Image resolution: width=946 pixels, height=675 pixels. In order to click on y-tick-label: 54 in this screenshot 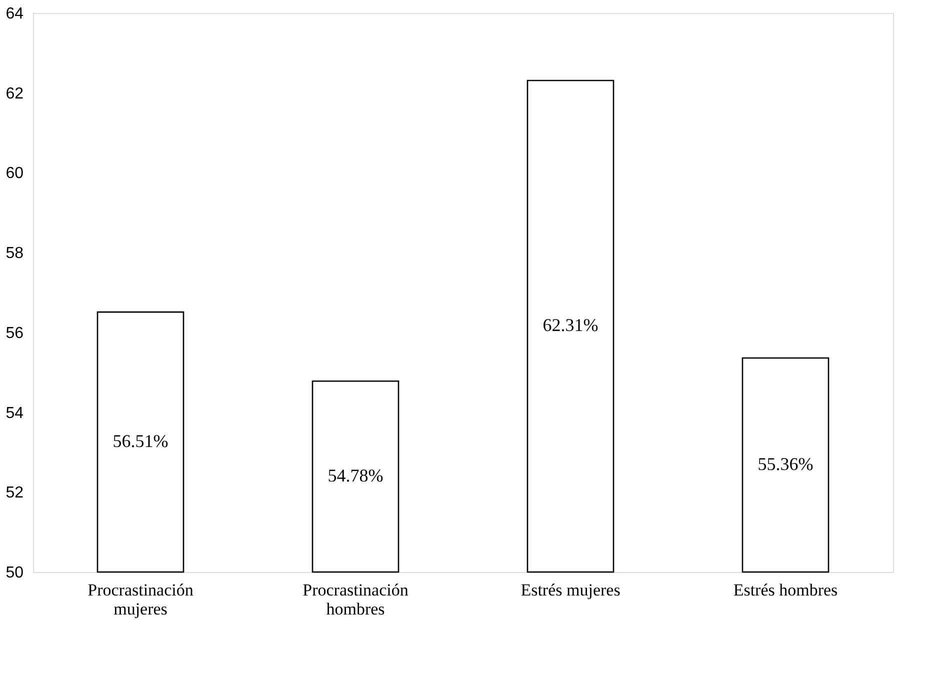, I will do `click(15, 413)`.